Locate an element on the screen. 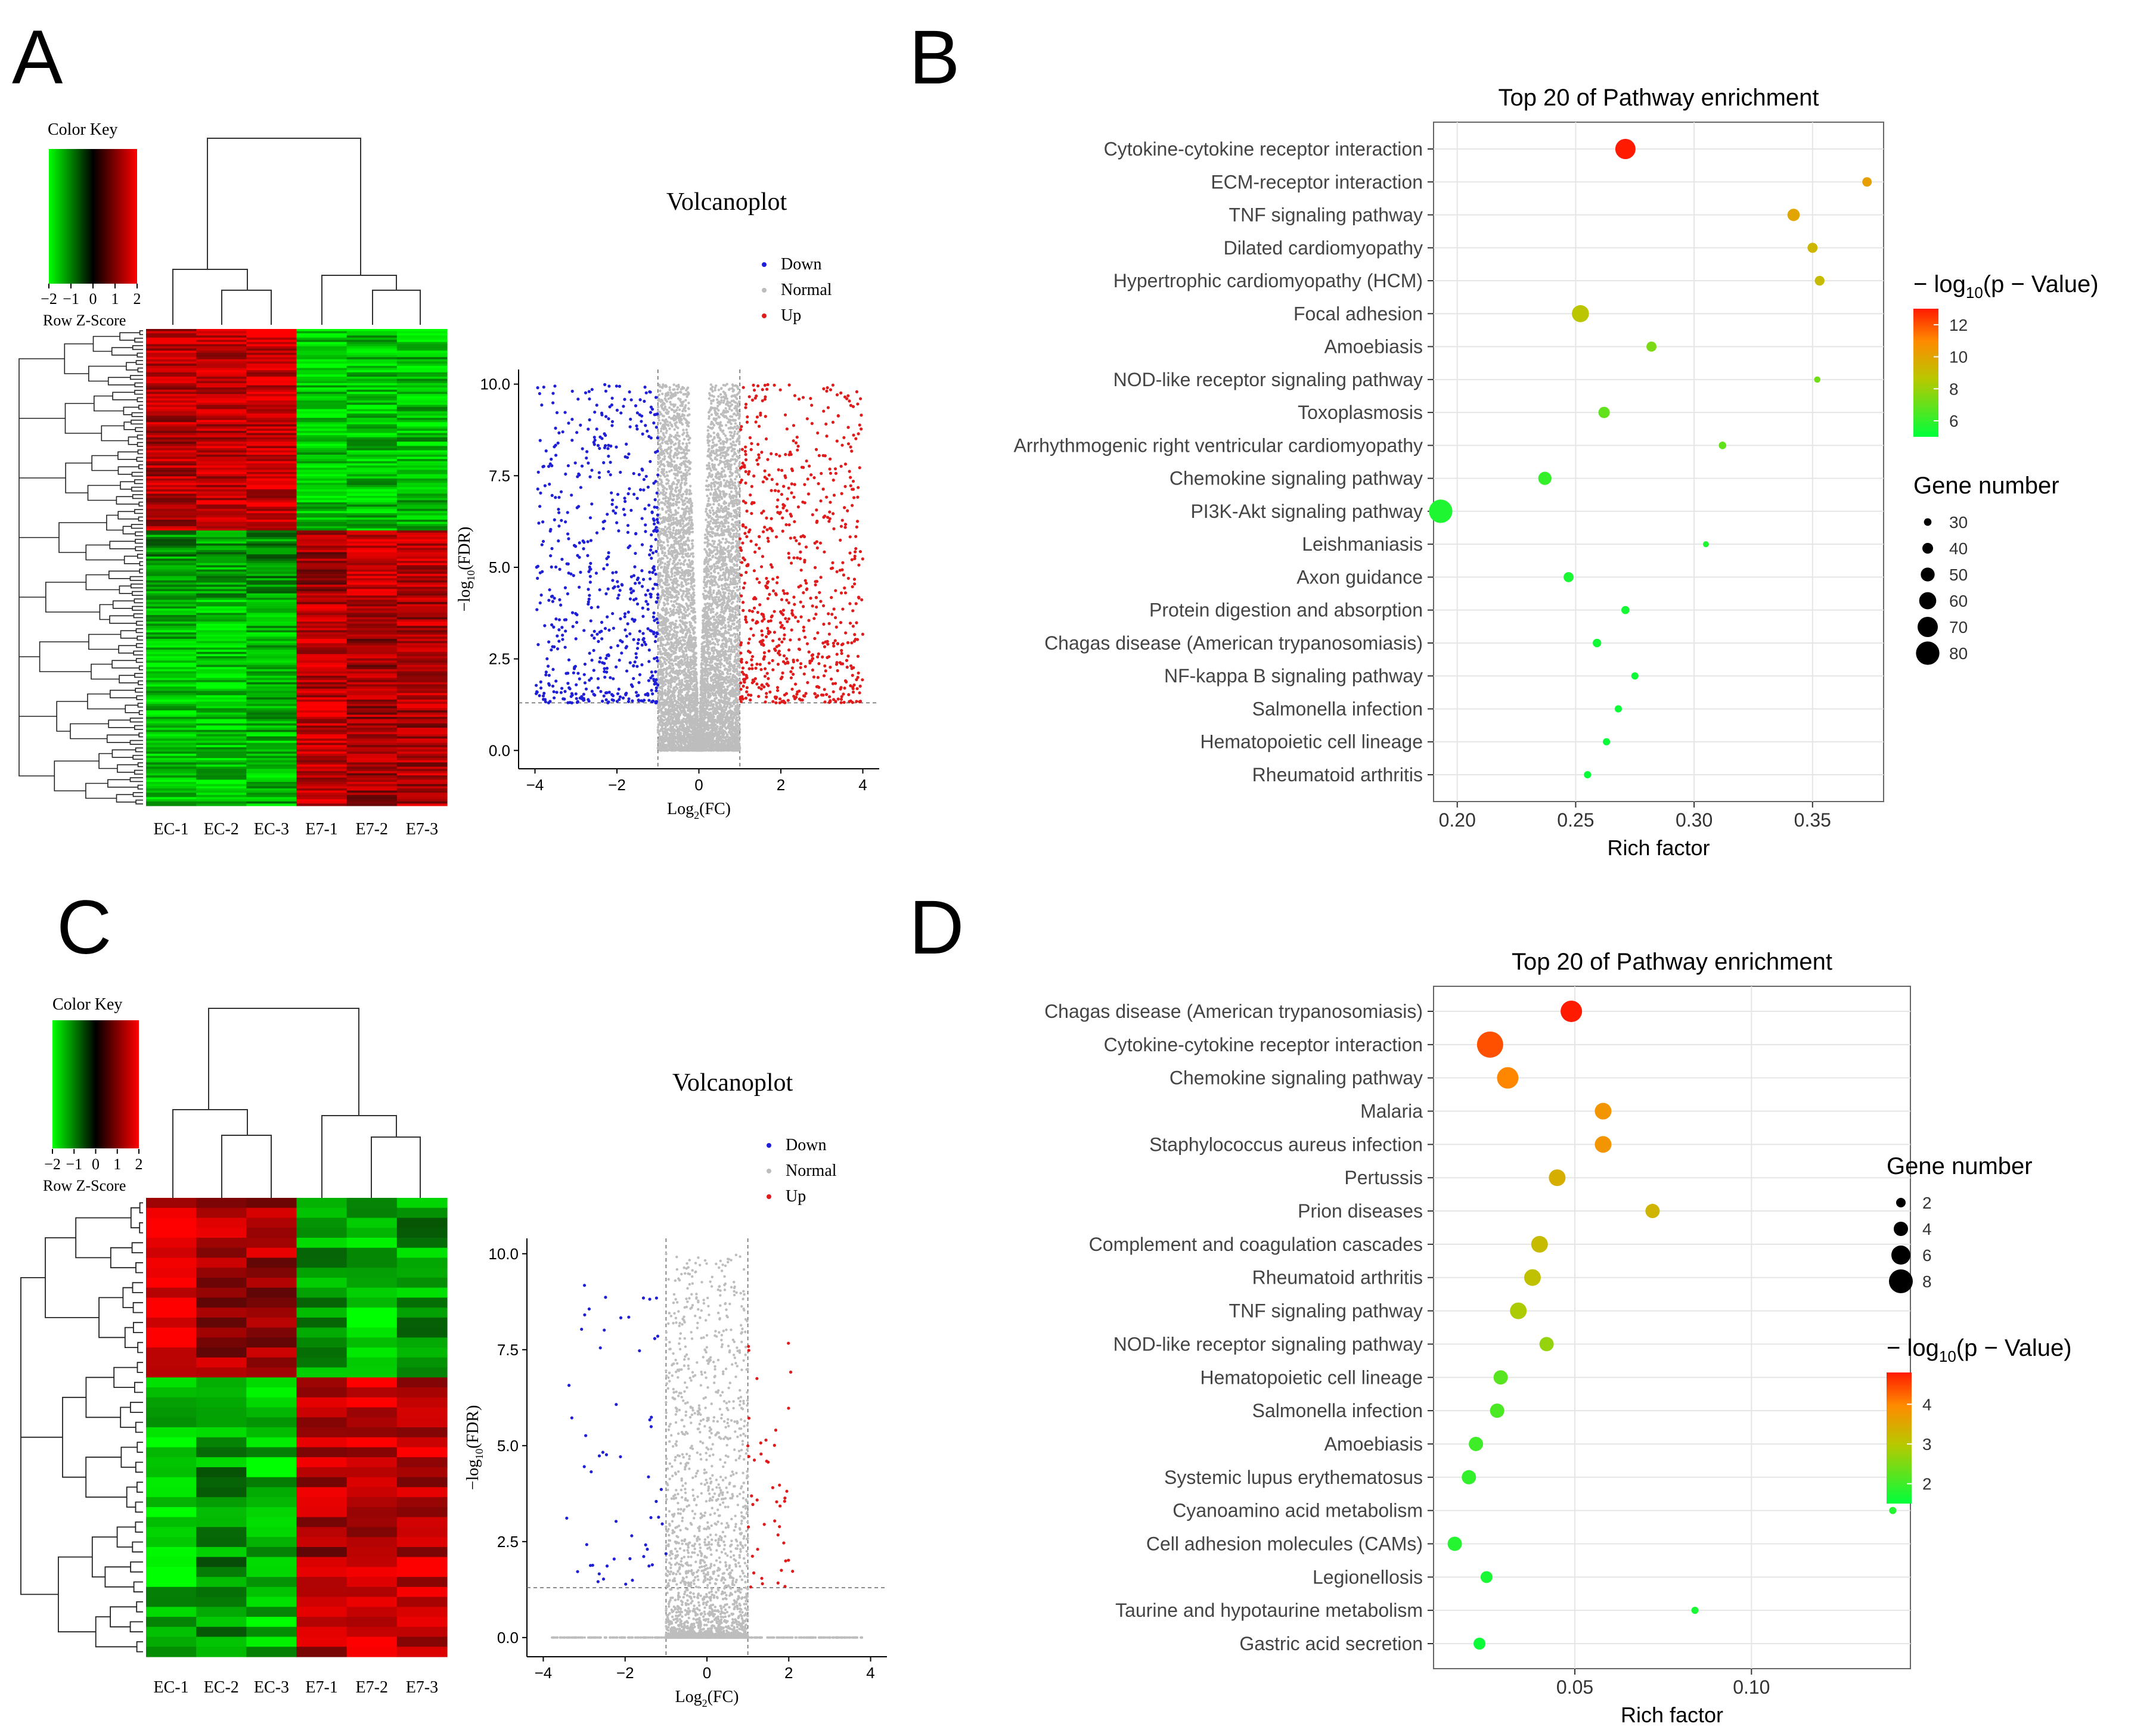 This screenshot has height=1736, width=2156. color-key-tick-label: 1 is located at coordinates (115, 299).